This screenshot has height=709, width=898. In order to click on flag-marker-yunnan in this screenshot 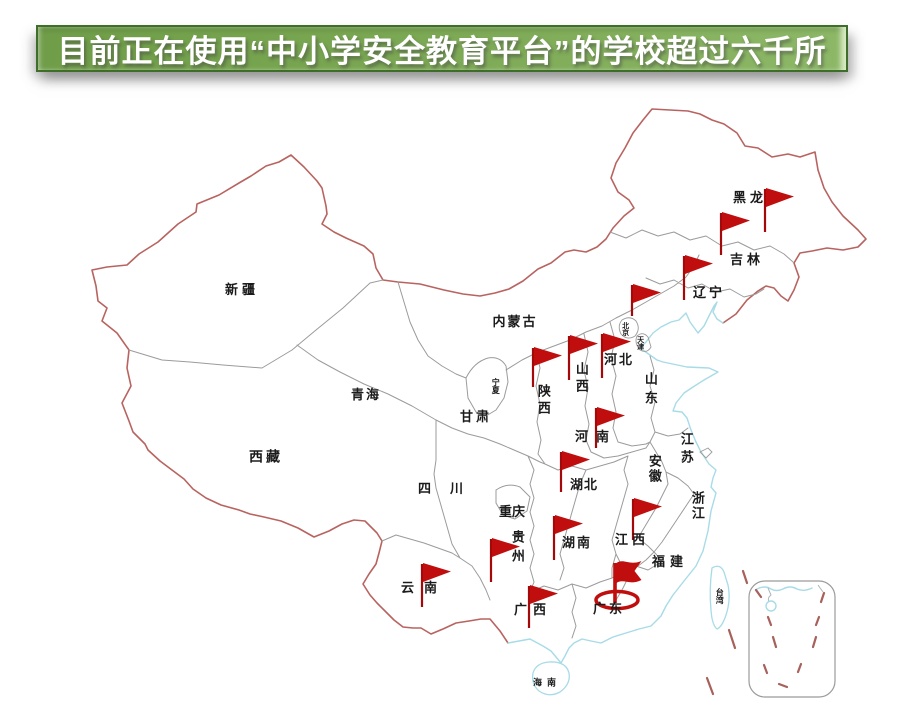, I will do `click(435, 585)`.